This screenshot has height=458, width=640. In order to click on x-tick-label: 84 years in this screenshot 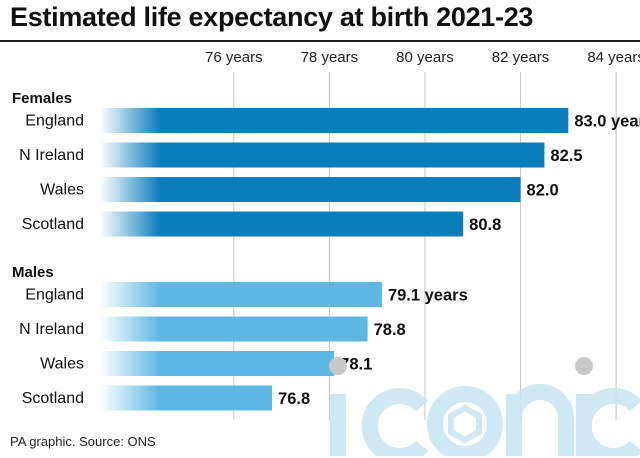, I will do `click(613, 57)`.